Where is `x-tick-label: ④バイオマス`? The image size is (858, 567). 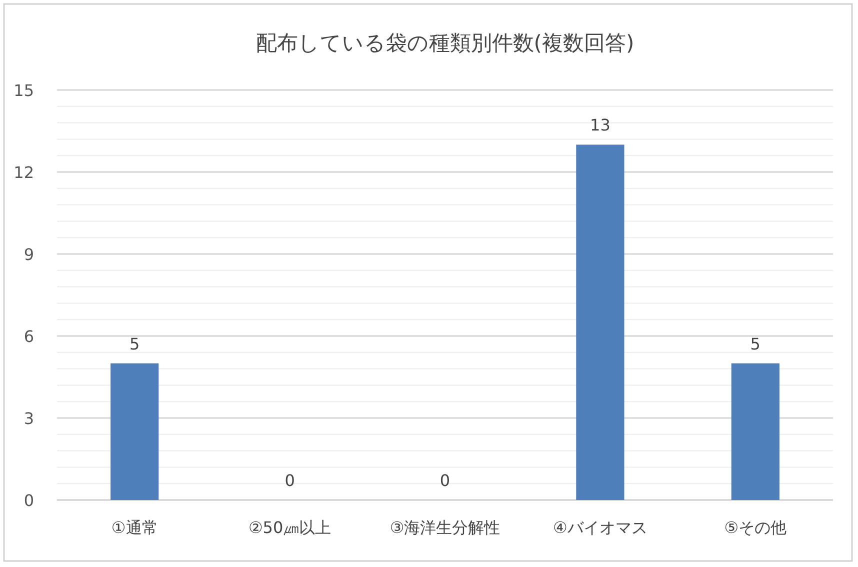
x-tick-label: ④バイオマス is located at coordinates (600, 527).